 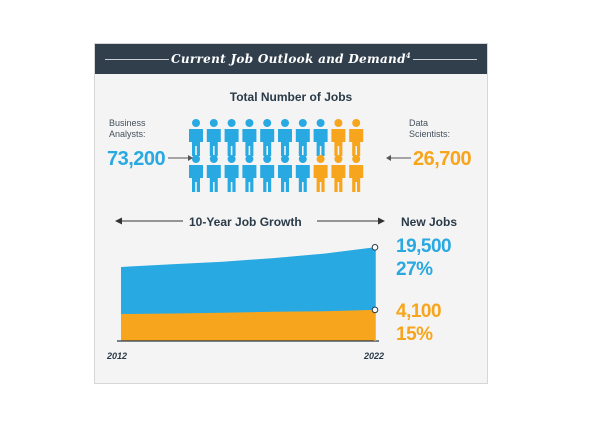 What do you see at coordinates (117, 356) in the screenshot?
I see `start-year-label: 2012` at bounding box center [117, 356].